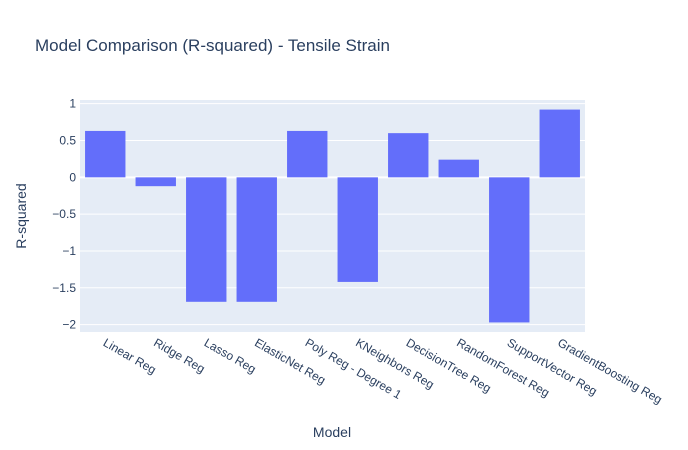 Image resolution: width=688 pixels, height=450 pixels. I want to click on y-tick-label: −1, so click(69, 251).